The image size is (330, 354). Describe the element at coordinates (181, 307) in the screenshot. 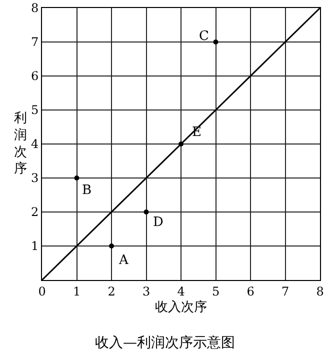

I see `x-axis-title: 收入次序` at that location.